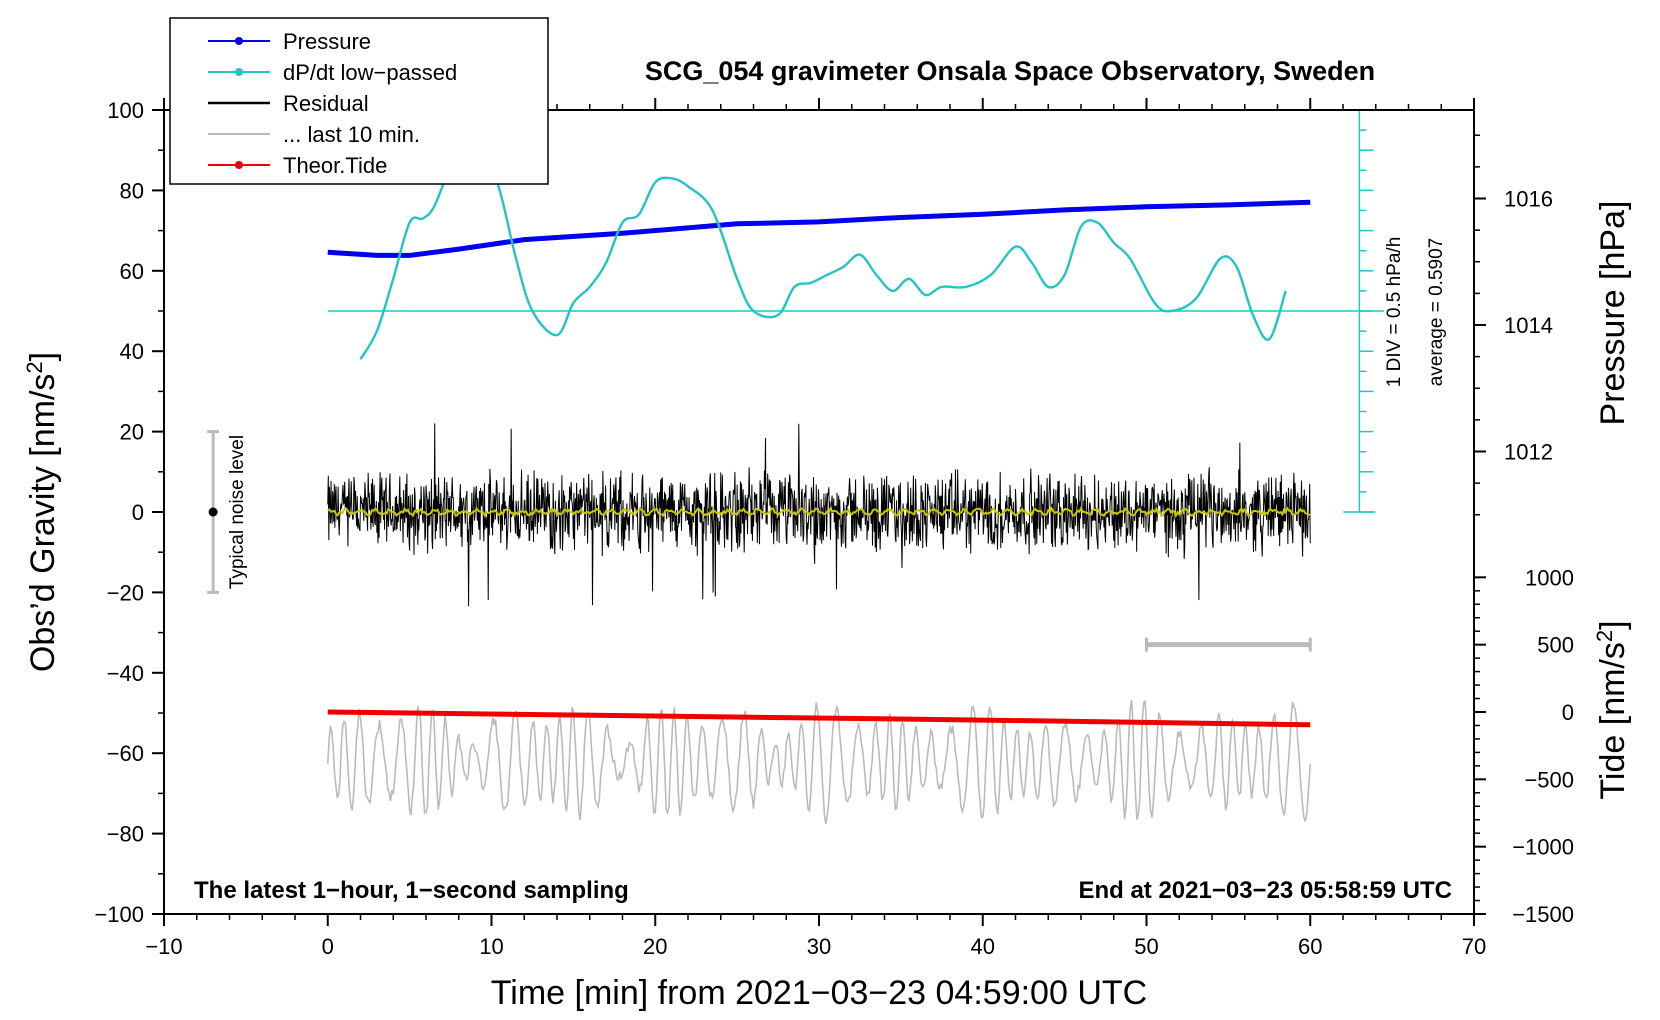  What do you see at coordinates (819, 511) in the screenshot?
I see `residual-smoothed-trace` at bounding box center [819, 511].